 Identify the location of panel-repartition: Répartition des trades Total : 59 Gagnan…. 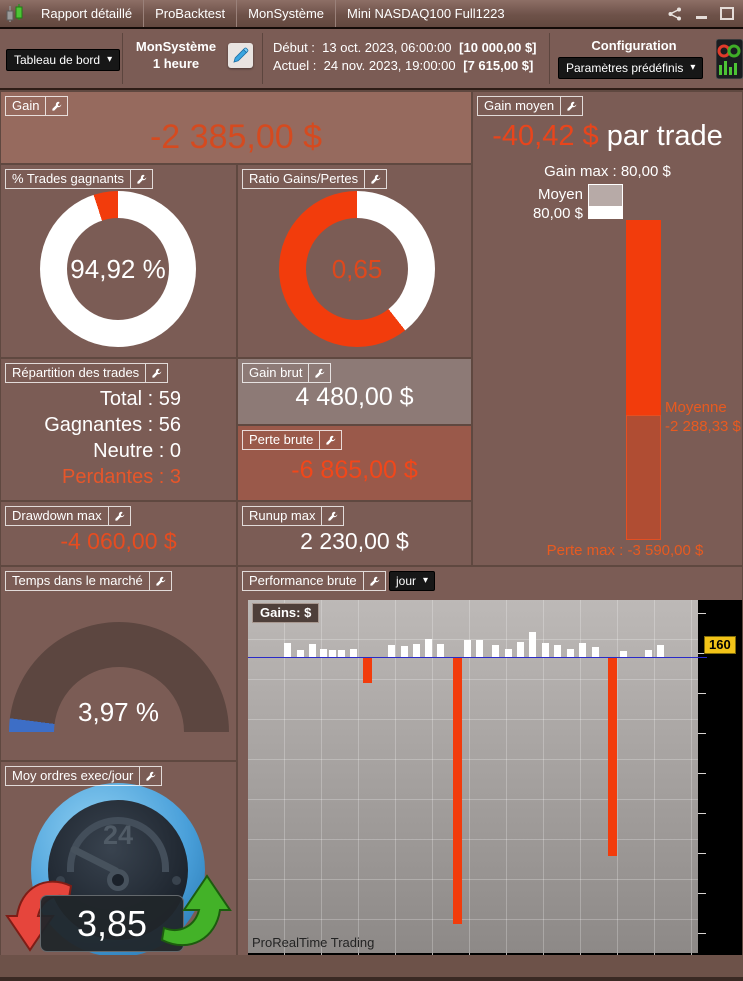
(118, 429).